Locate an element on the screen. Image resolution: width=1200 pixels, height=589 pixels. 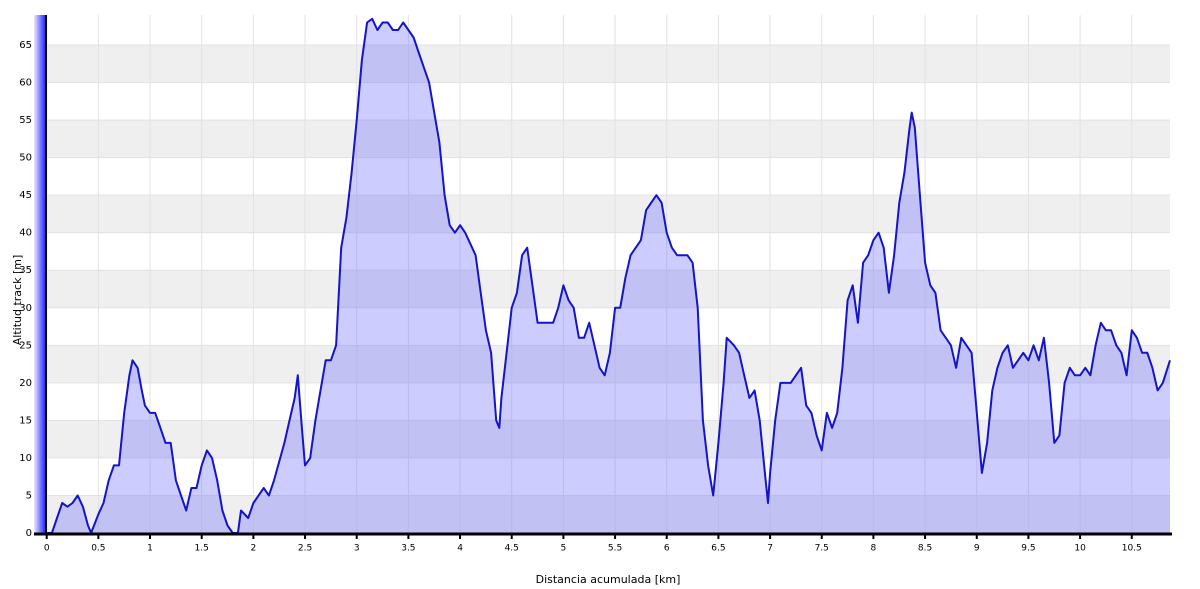
x-axis-title: Distancia acumulada [km] is located at coordinates (608, 579).